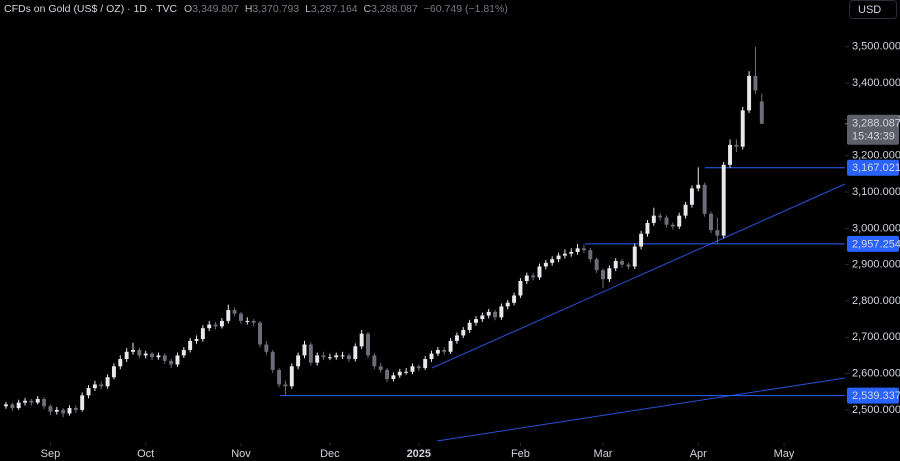 Image resolution: width=900 pixels, height=461 pixels. What do you see at coordinates (188, 9) in the screenshot?
I see `ohlc-label: O` at bounding box center [188, 9].